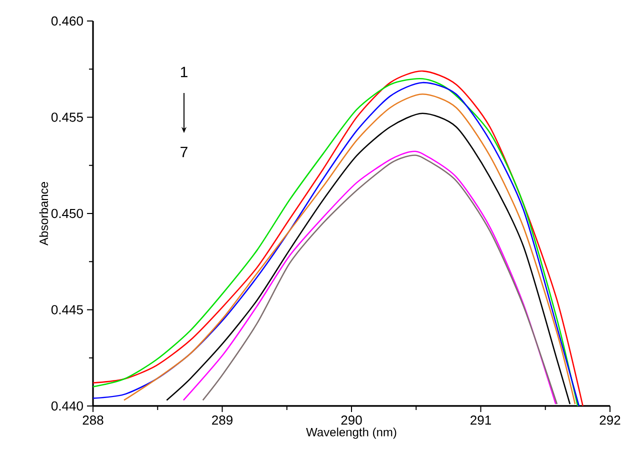 The image size is (632, 457). Describe the element at coordinates (480, 420) in the screenshot. I see `x-tick-label: 291` at that location.